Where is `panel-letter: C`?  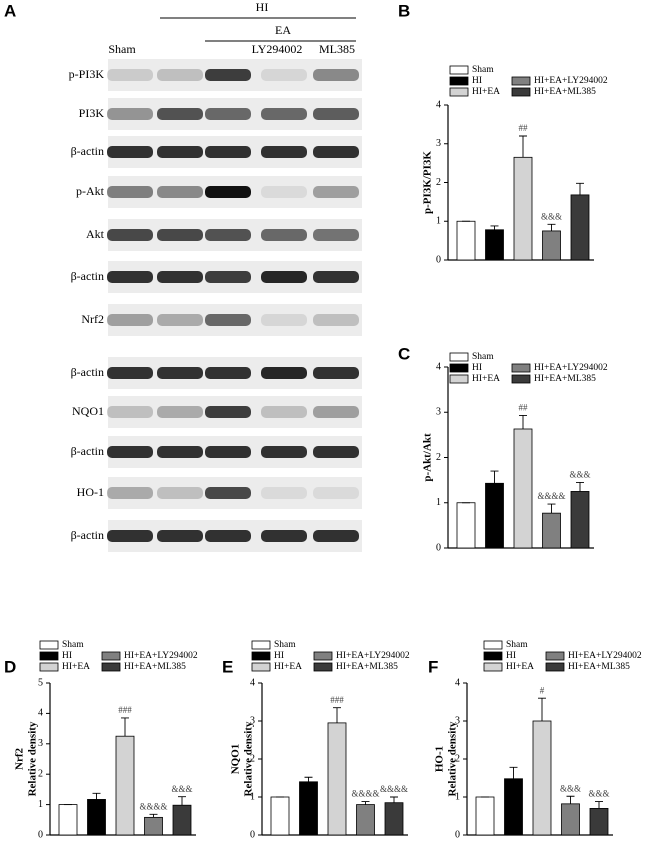 panel-letter: C is located at coordinates (404, 353).